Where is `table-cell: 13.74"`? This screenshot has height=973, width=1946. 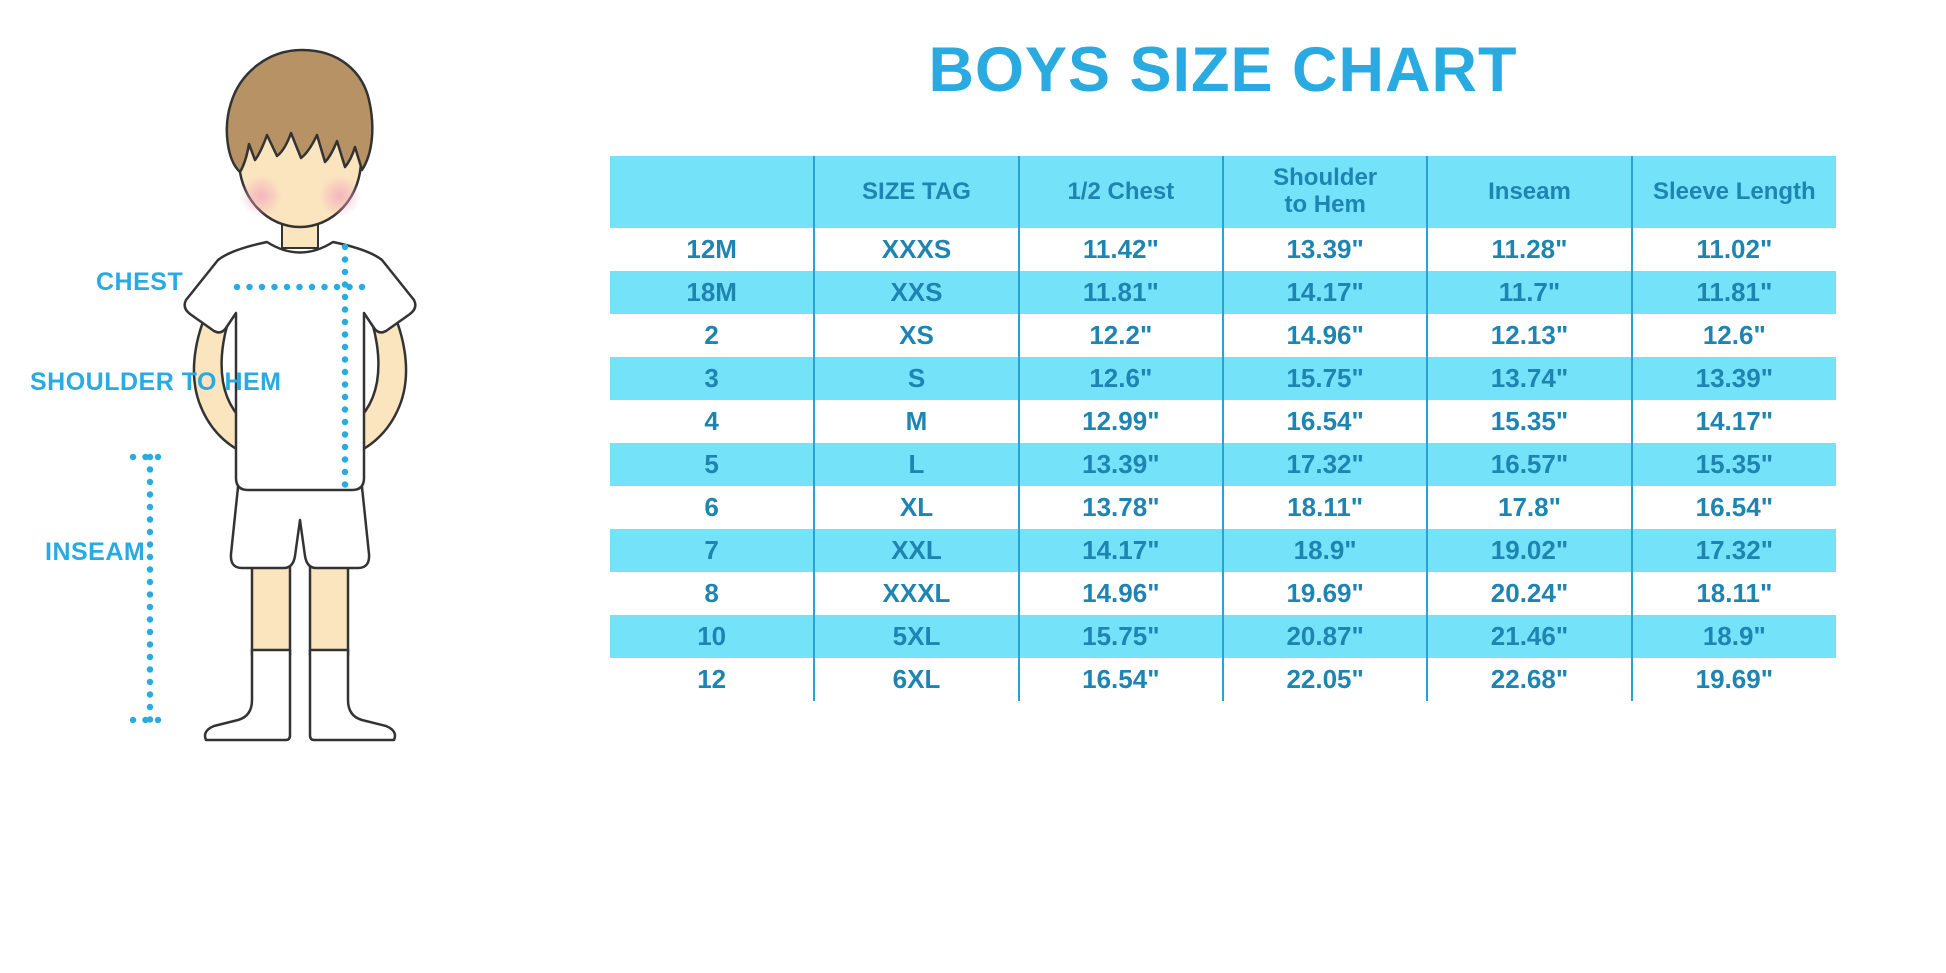 table-cell: 13.74" is located at coordinates (1529, 378).